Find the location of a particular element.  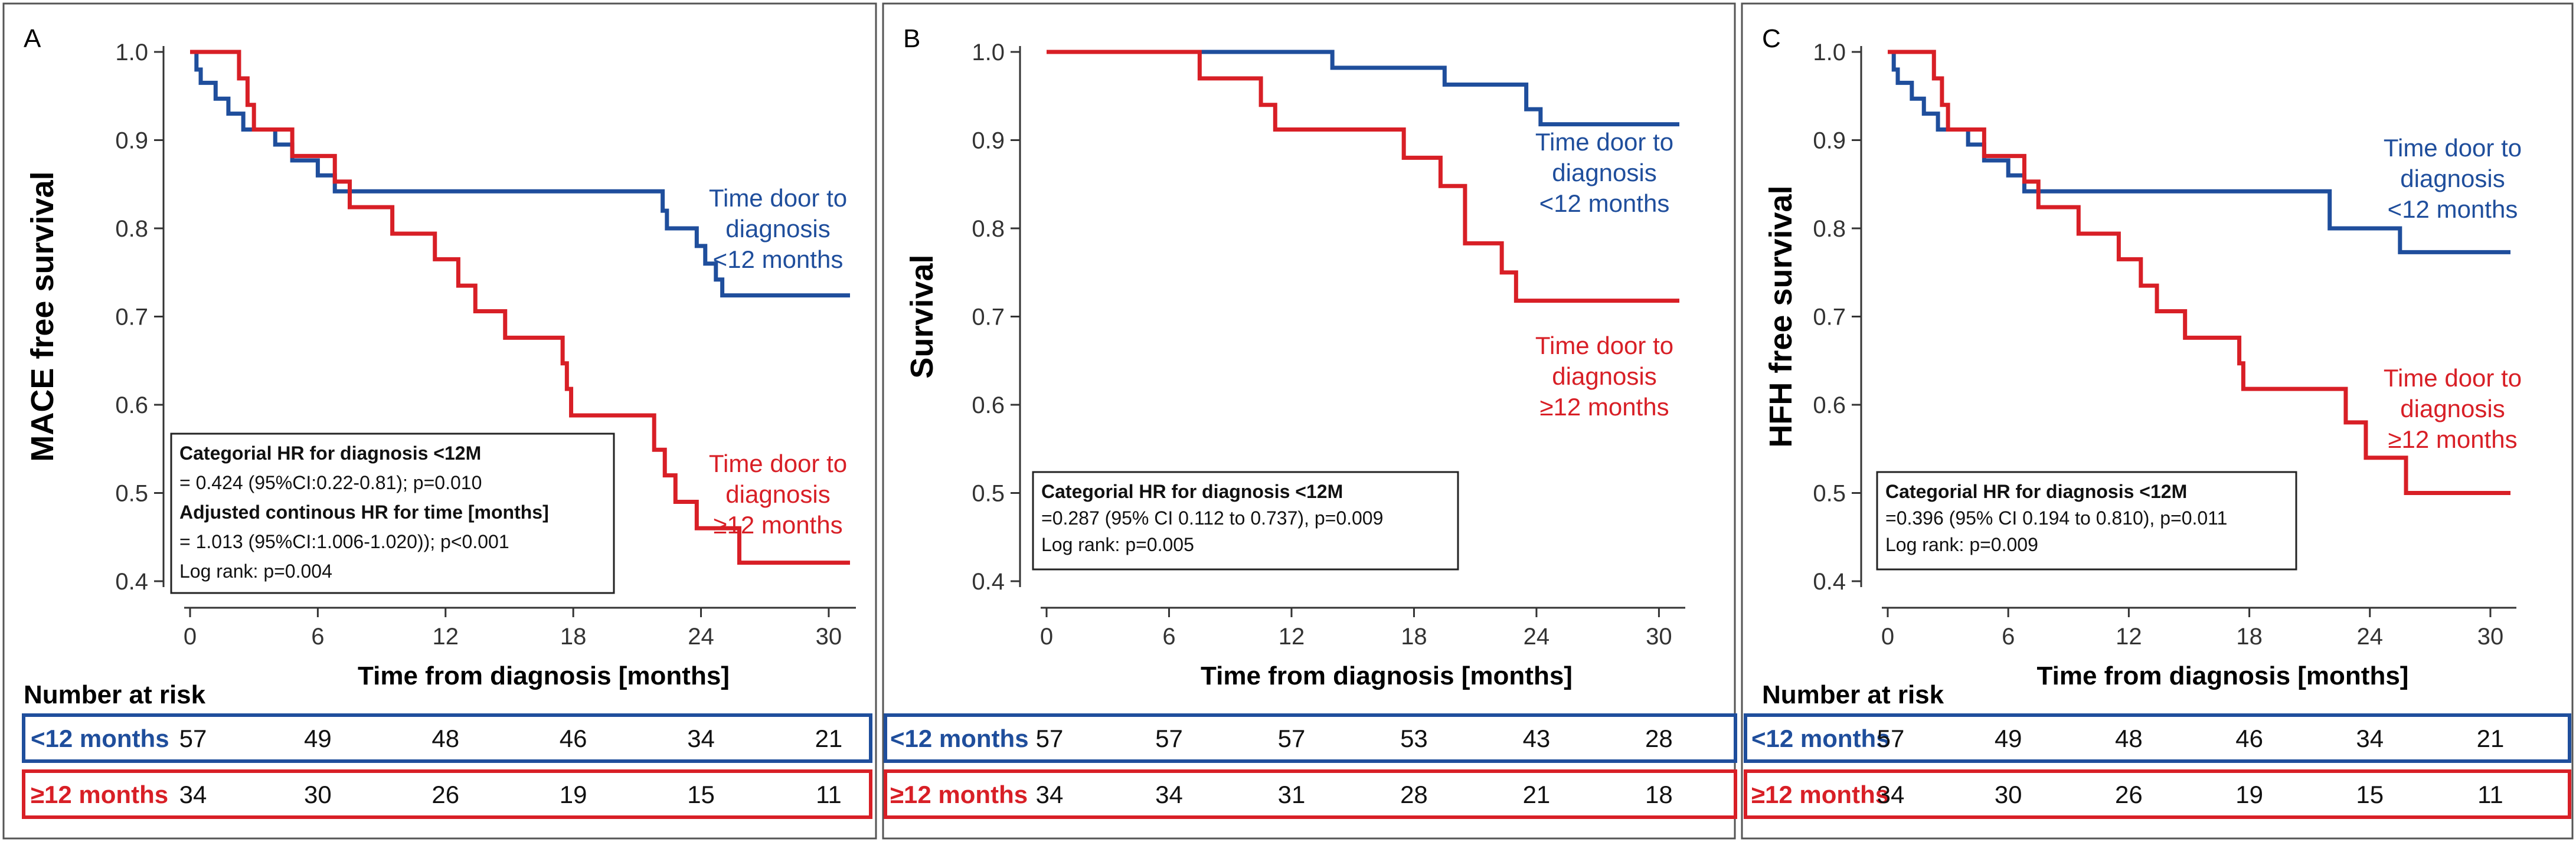

hr-annotation-line: Log rank: p=0.004 is located at coordinates (255, 571).